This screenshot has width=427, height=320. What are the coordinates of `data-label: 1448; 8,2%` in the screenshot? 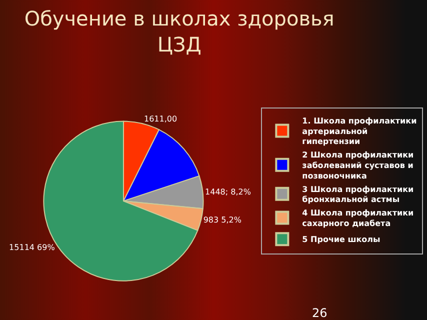 It's located at (228, 192).